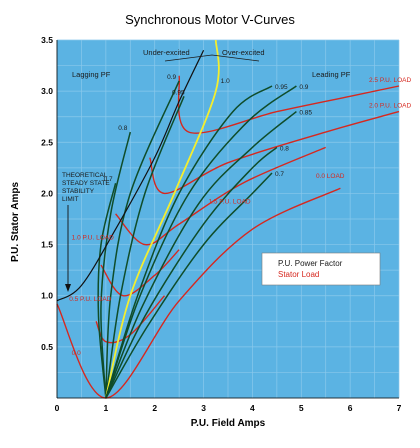 The height and width of the screenshot is (448, 420). I want to click on x-tick-label: 0, so click(57, 408).